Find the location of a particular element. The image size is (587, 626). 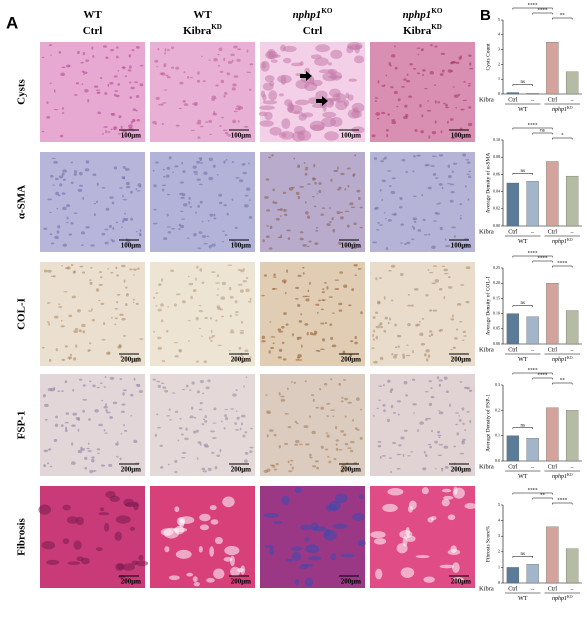

text-part: KD is located at coordinates (436, 27).